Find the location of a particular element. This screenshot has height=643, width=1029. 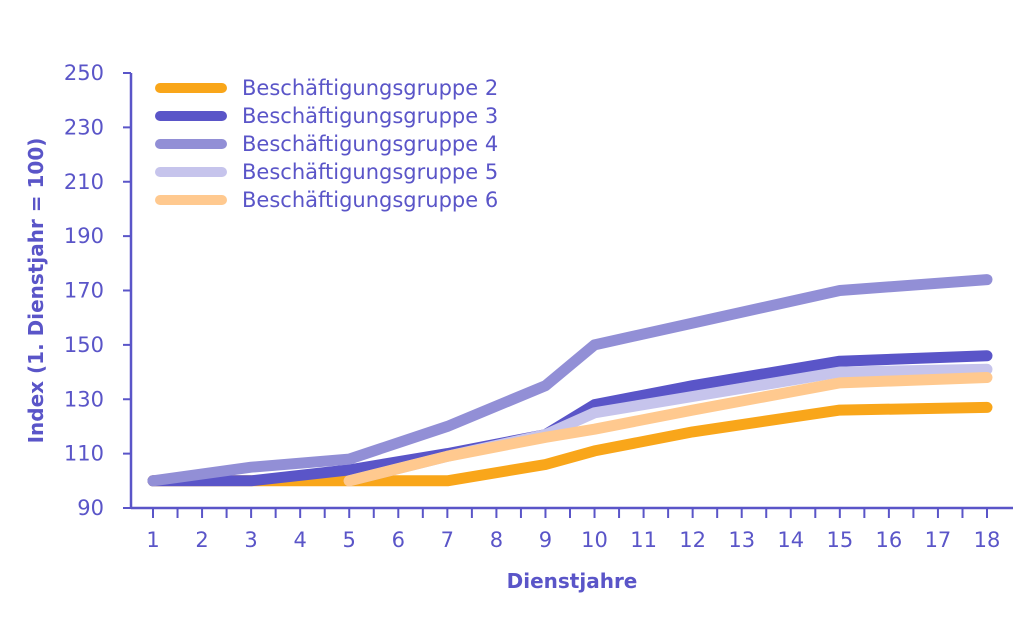

x-tick-label: 1 is located at coordinates (152, 540).